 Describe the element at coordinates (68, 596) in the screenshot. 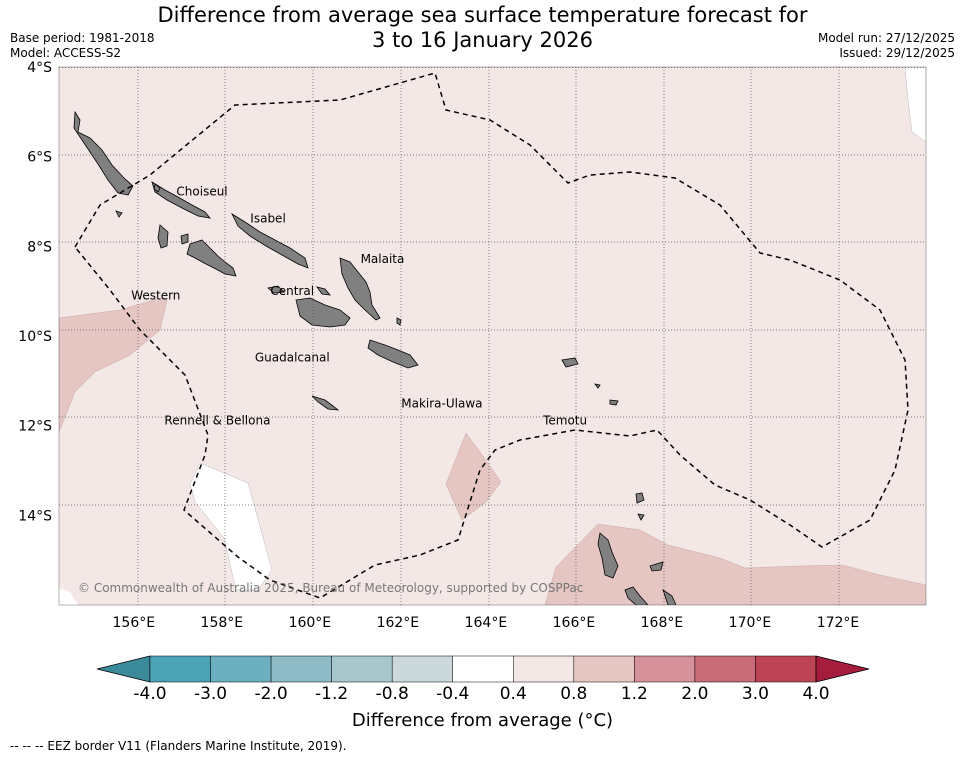

I see `neutral-area-corner` at that location.